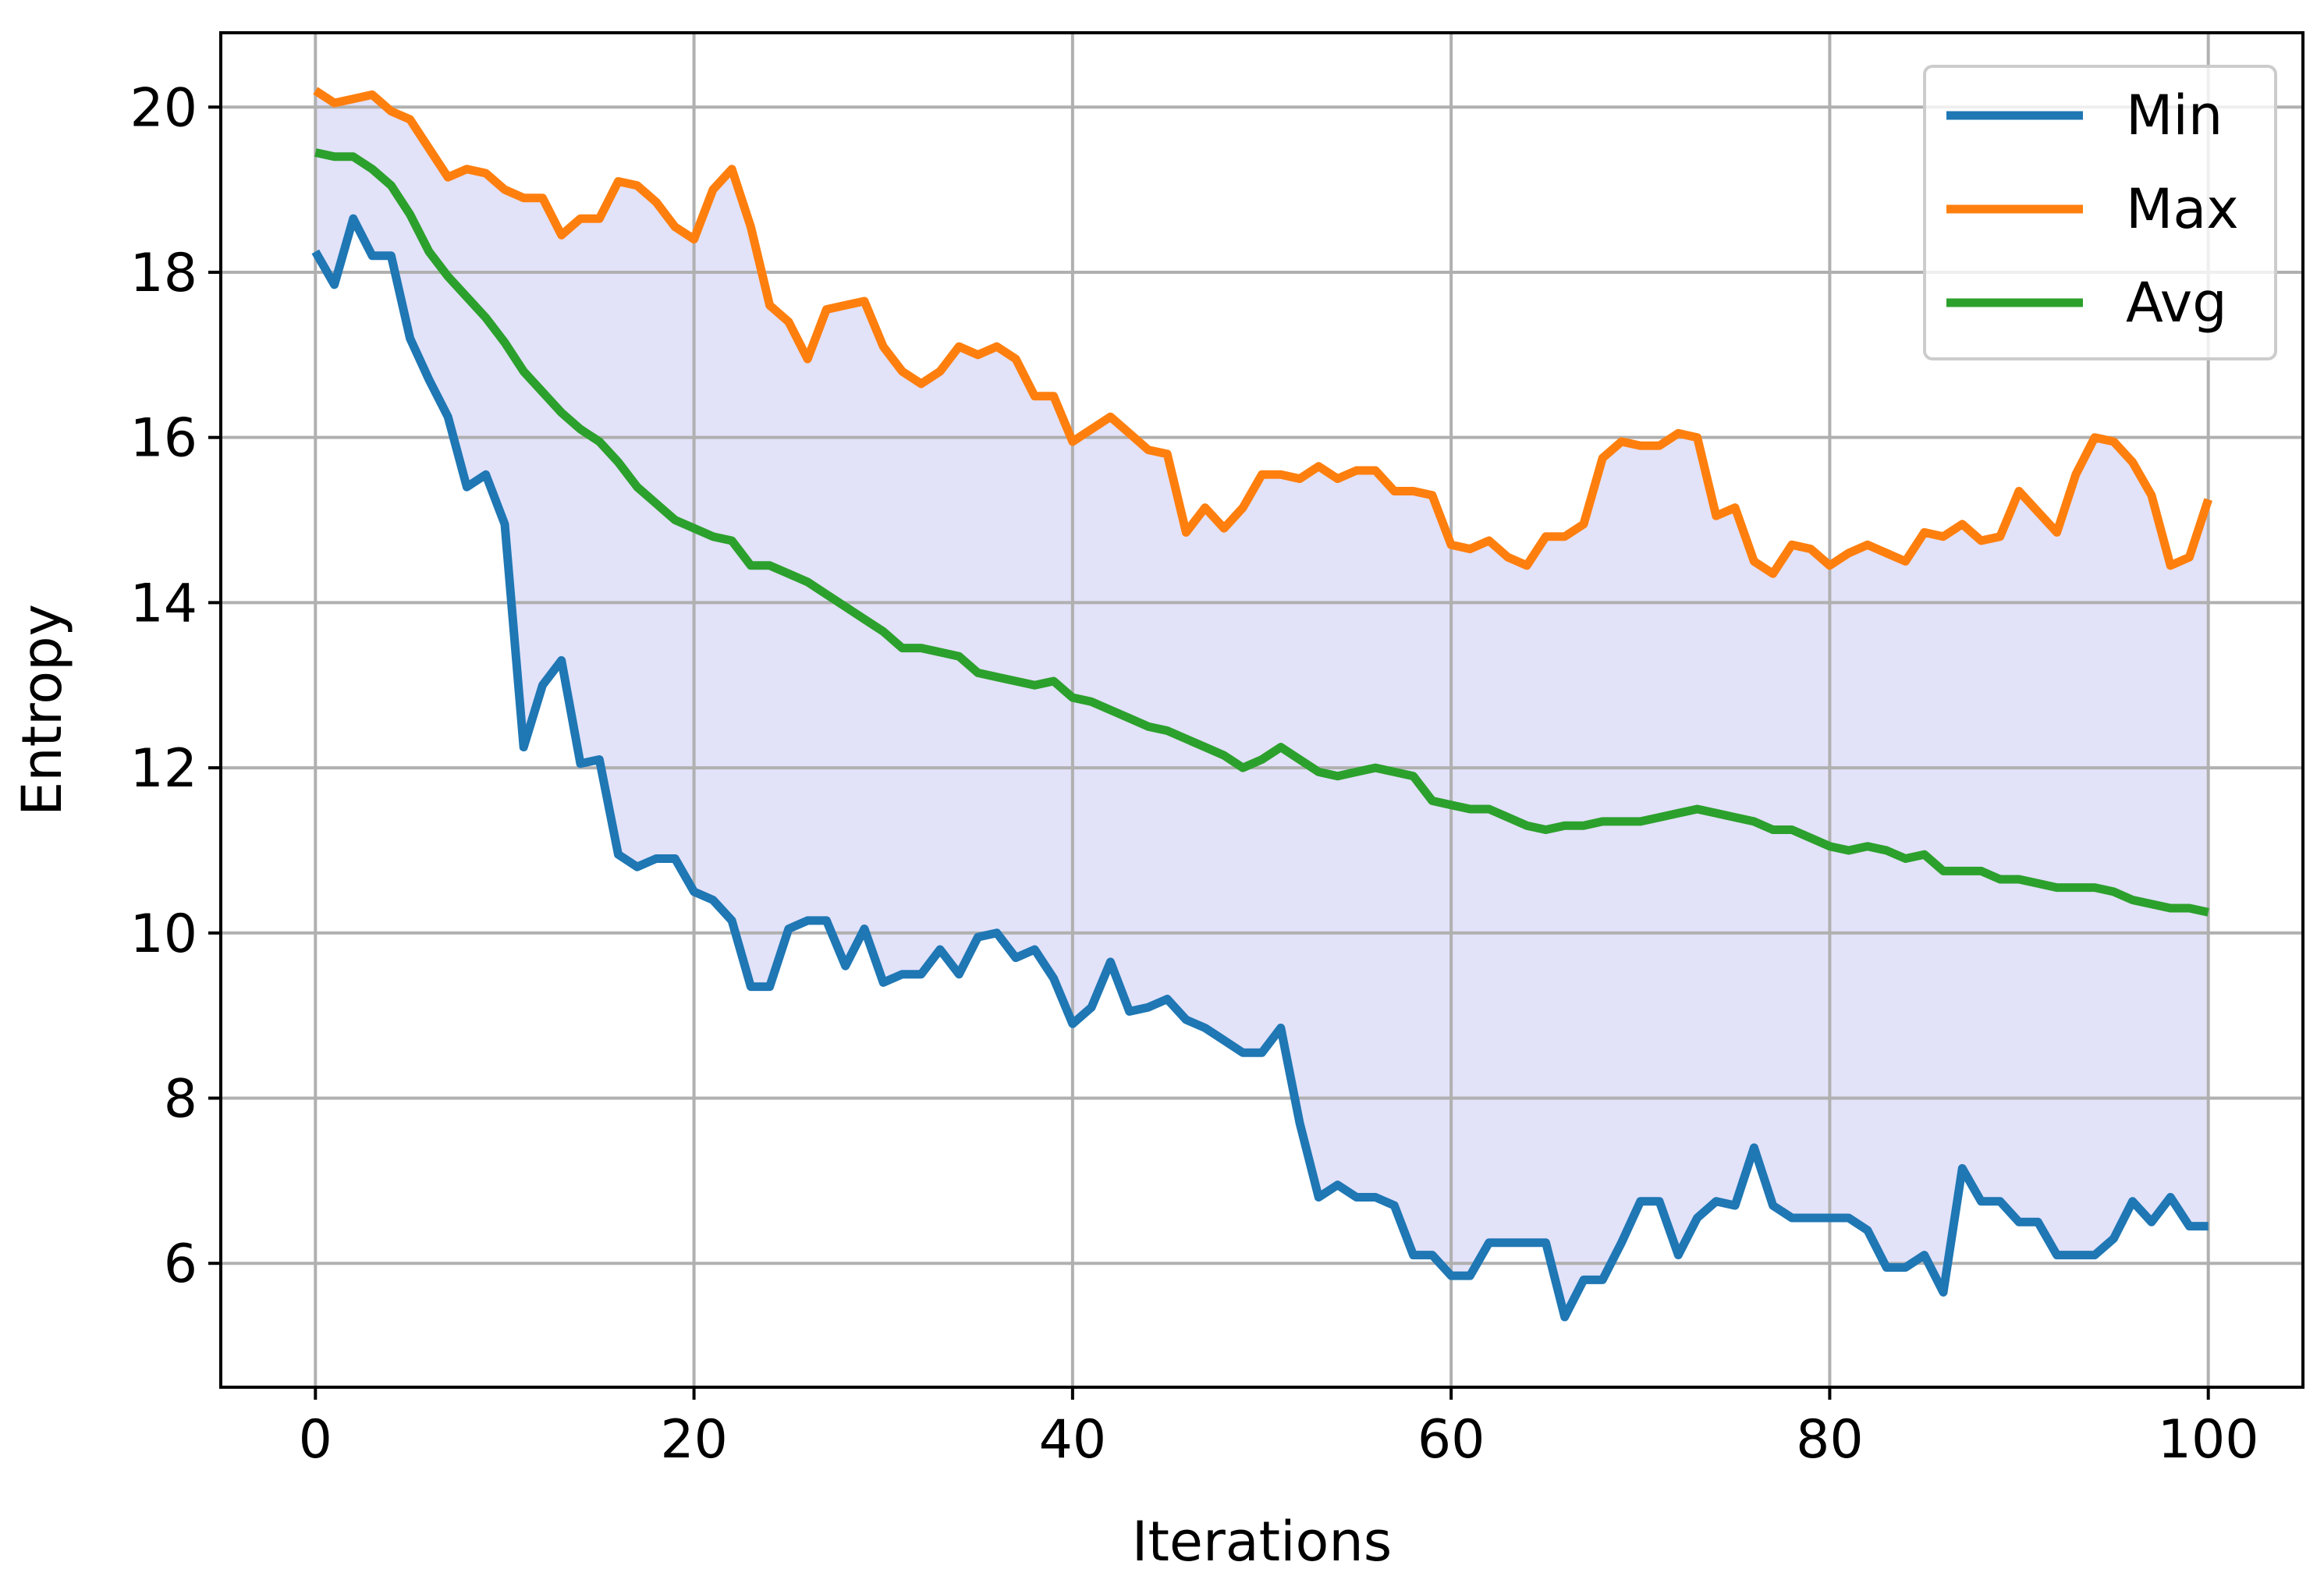 The image size is (2324, 1569). I want to click on legend: Min Max Avg, so click(2100, 212).